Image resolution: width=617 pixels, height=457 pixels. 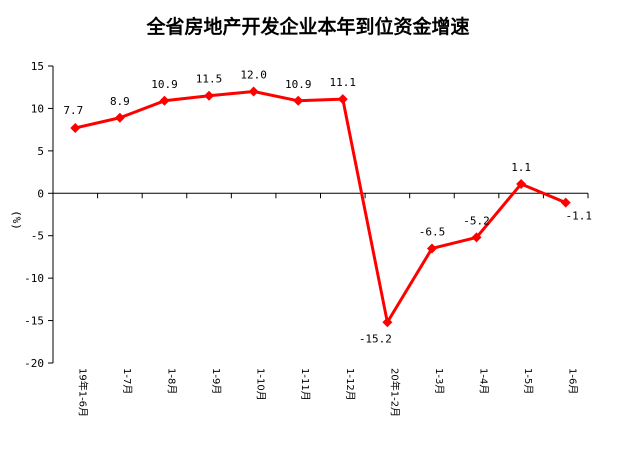 I want to click on data-label: -15.2, so click(x=375, y=338).